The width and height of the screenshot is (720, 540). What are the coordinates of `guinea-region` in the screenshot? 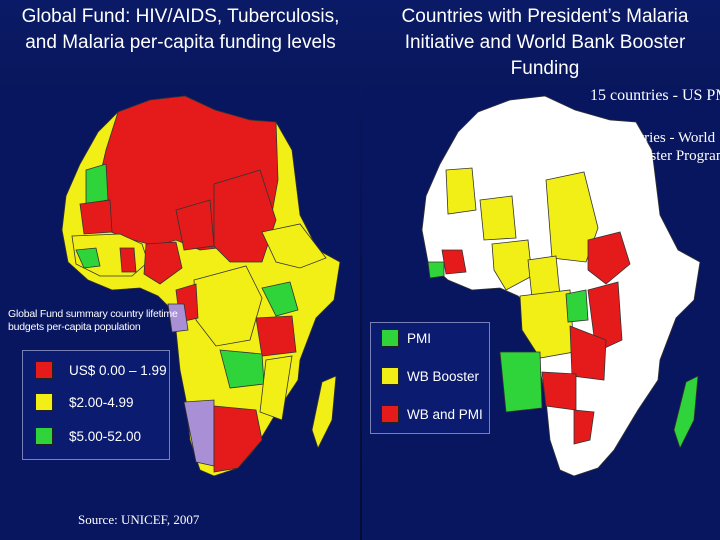 It's located at (88, 258).